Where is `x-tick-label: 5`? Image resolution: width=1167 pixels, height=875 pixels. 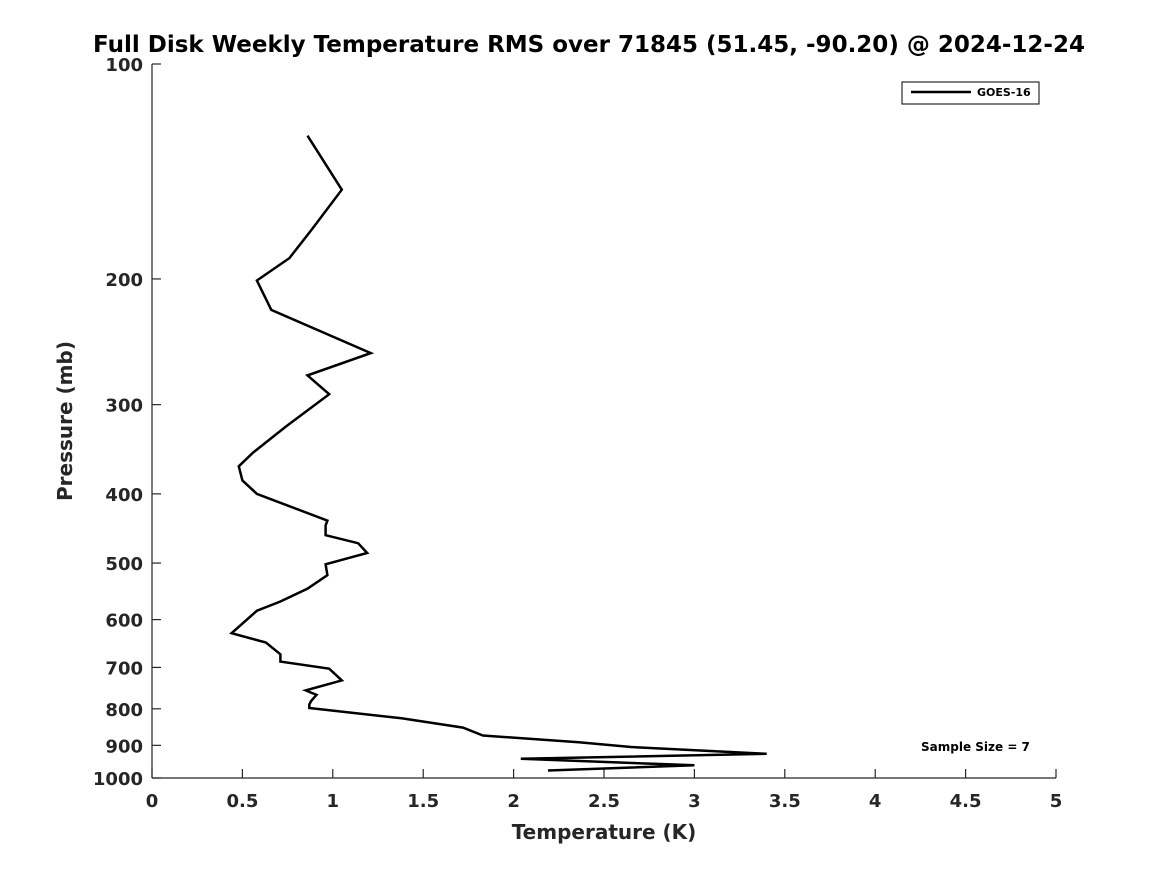
x-tick-label: 5 is located at coordinates (1056, 801).